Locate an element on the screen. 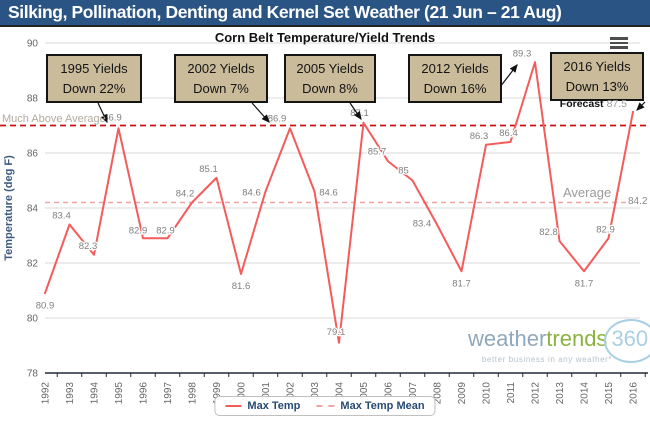  legend-label: Max Temp is located at coordinates (274, 406).